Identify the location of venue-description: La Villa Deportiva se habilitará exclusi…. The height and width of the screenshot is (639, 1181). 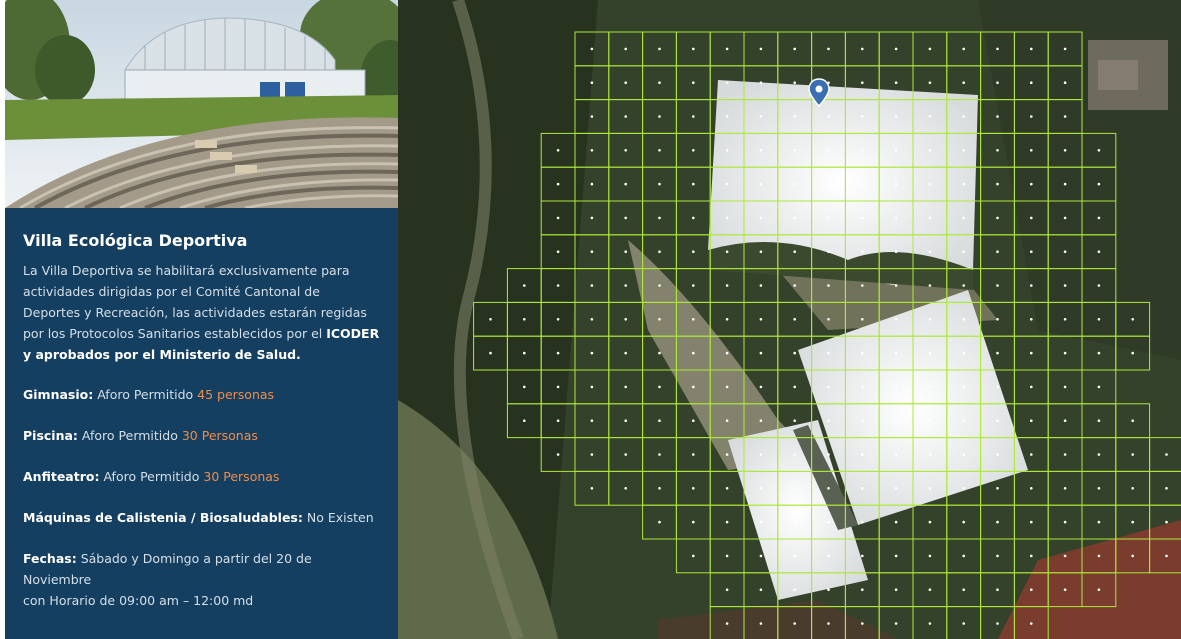
(201, 312).